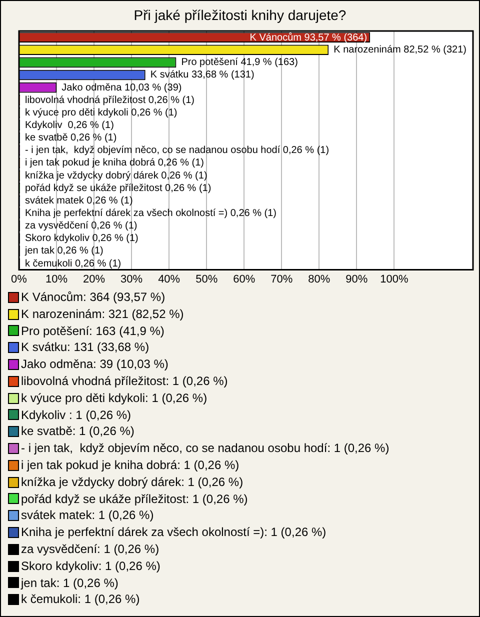  Describe the element at coordinates (73, 264) in the screenshot. I see `category-label: k čemukoli 0,26 % (1)` at that location.